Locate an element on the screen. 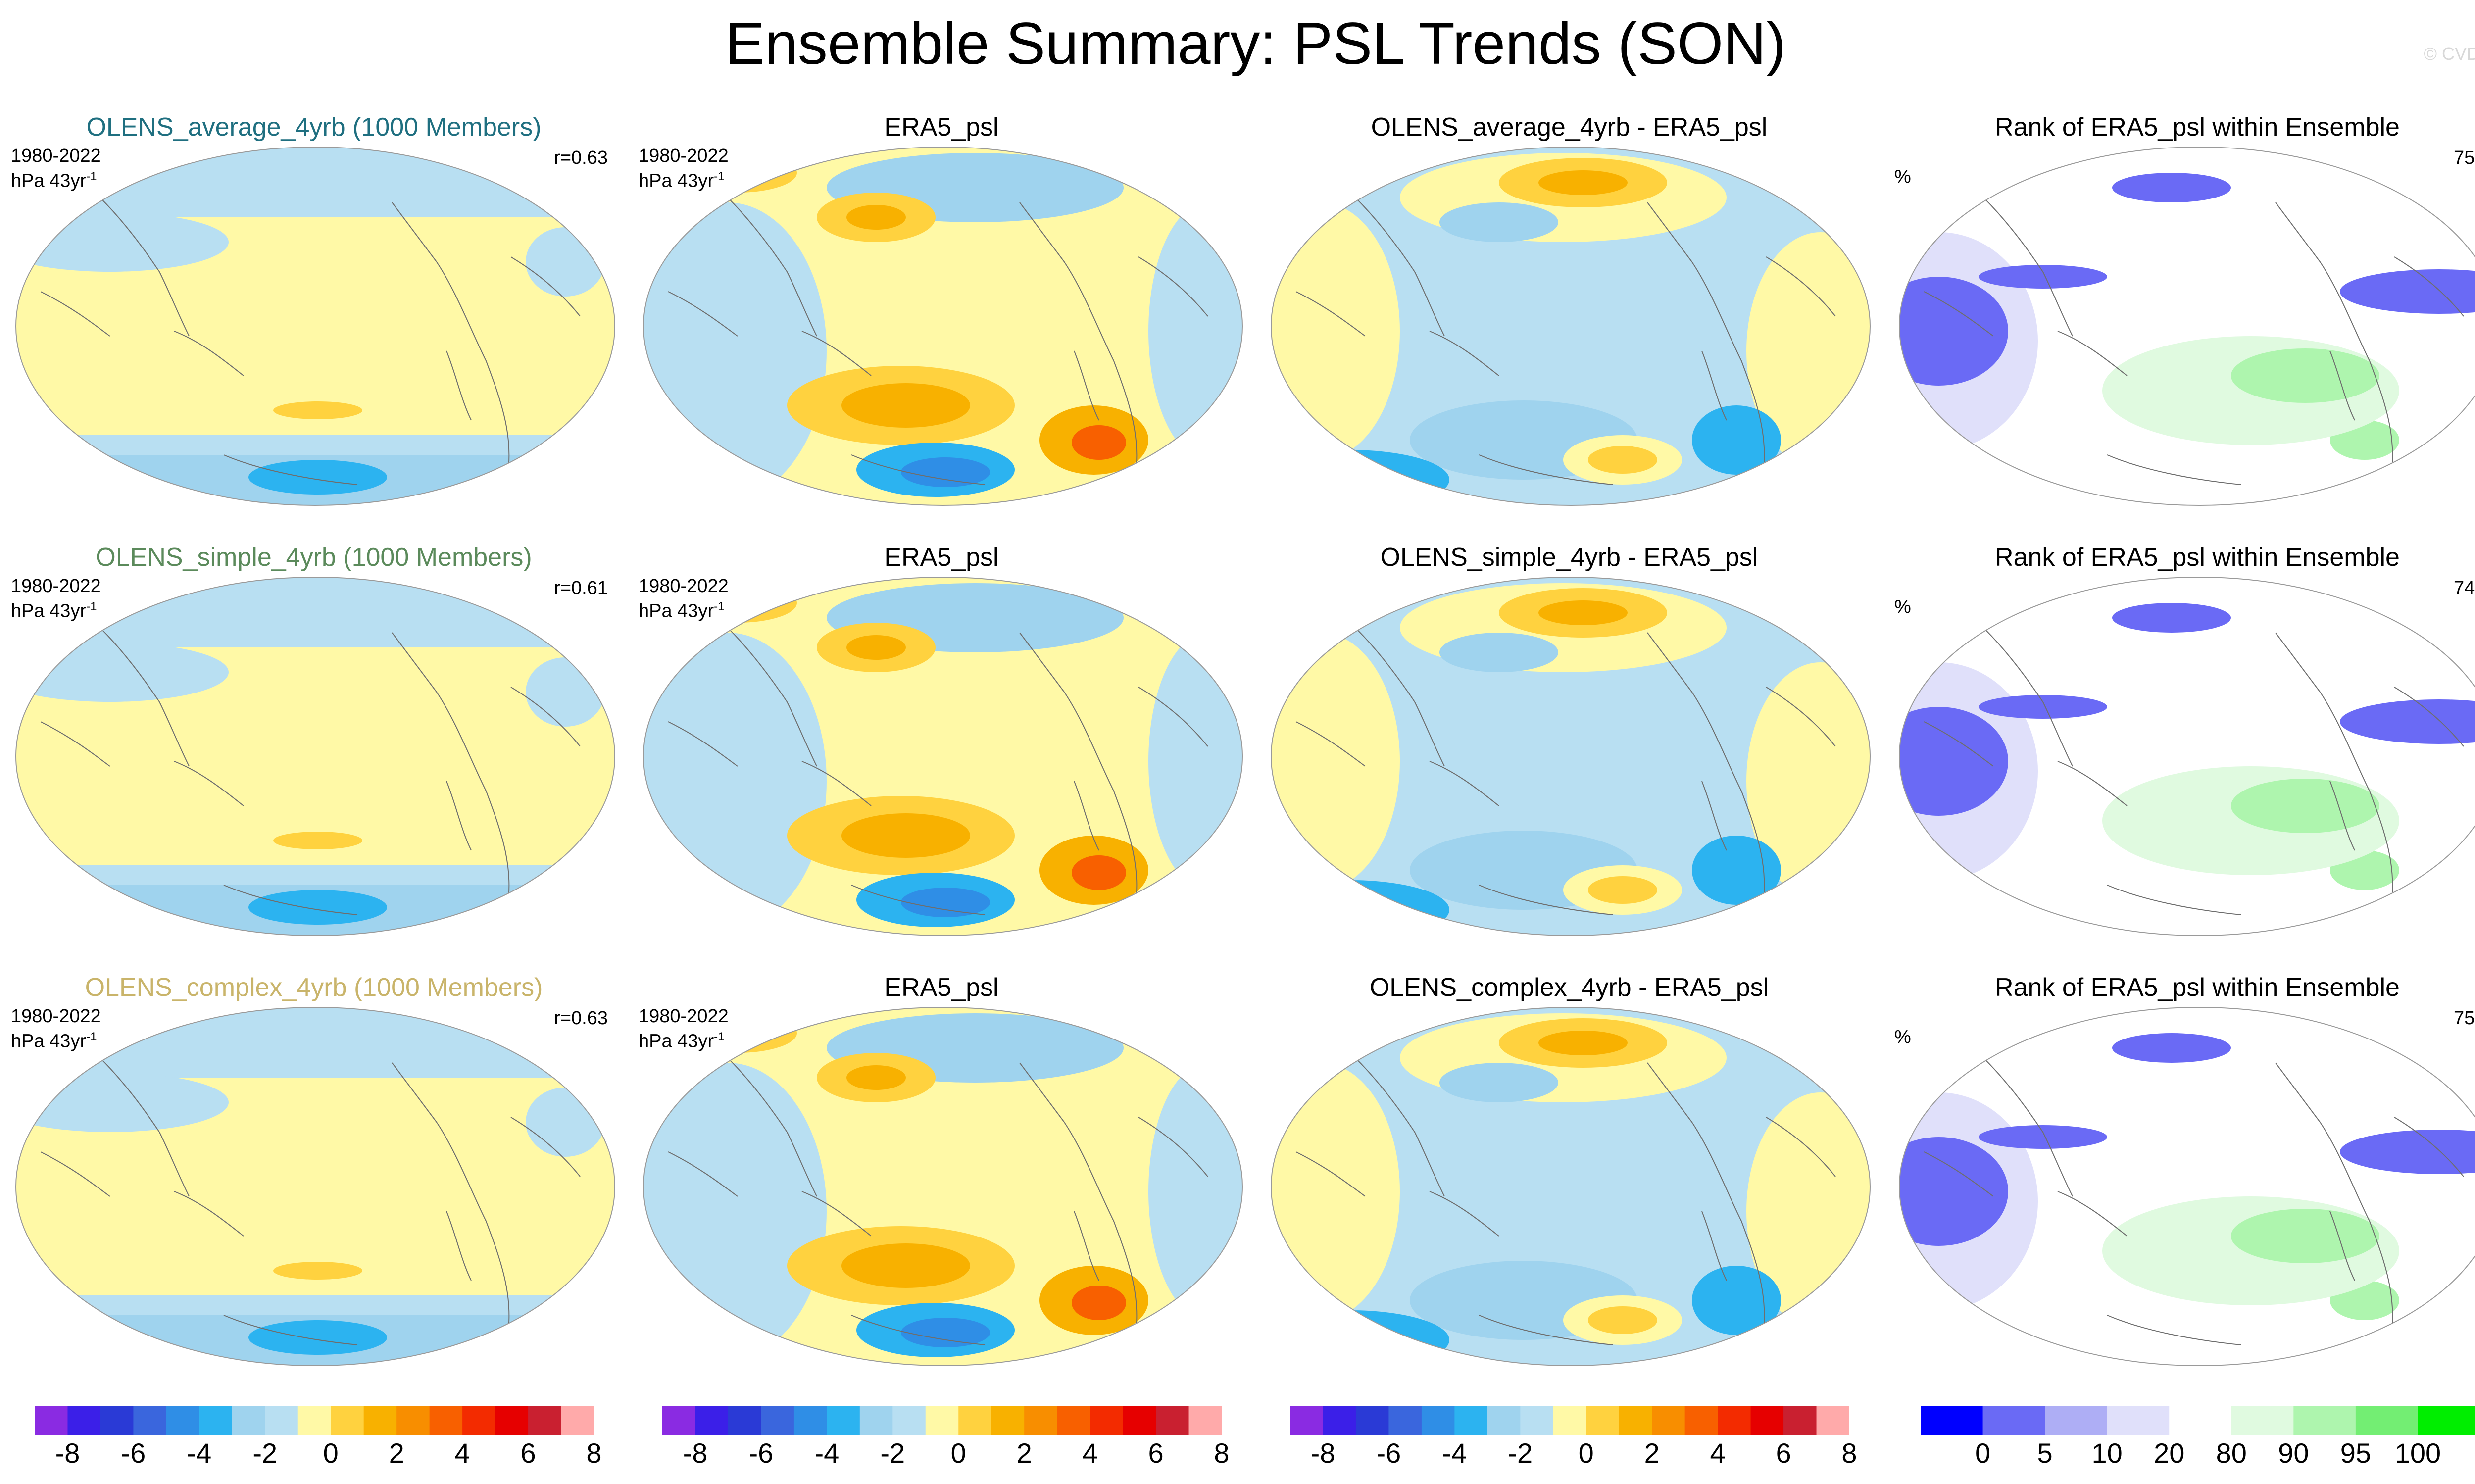 The height and width of the screenshot is (1484, 2475). colorbar-tick-label: 100 is located at coordinates (2417, 1453).